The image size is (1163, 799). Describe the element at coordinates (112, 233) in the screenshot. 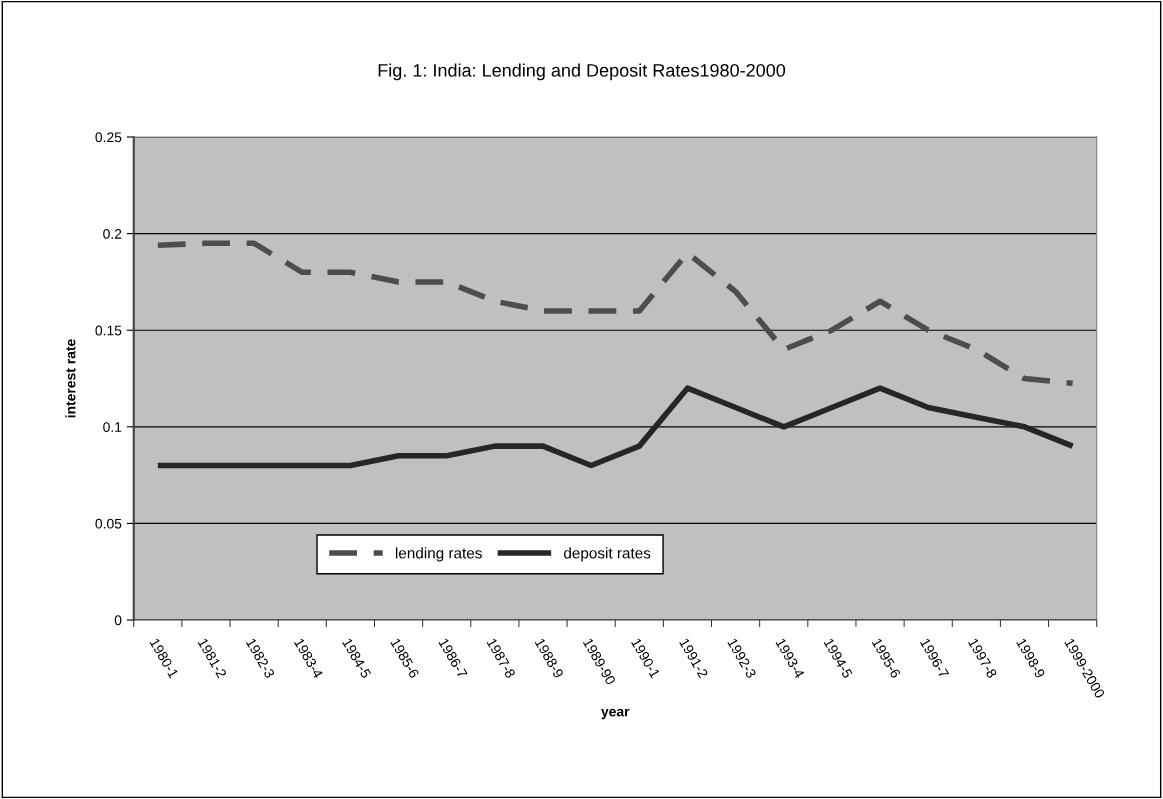

I see `y-tick-label: 0.2` at that location.